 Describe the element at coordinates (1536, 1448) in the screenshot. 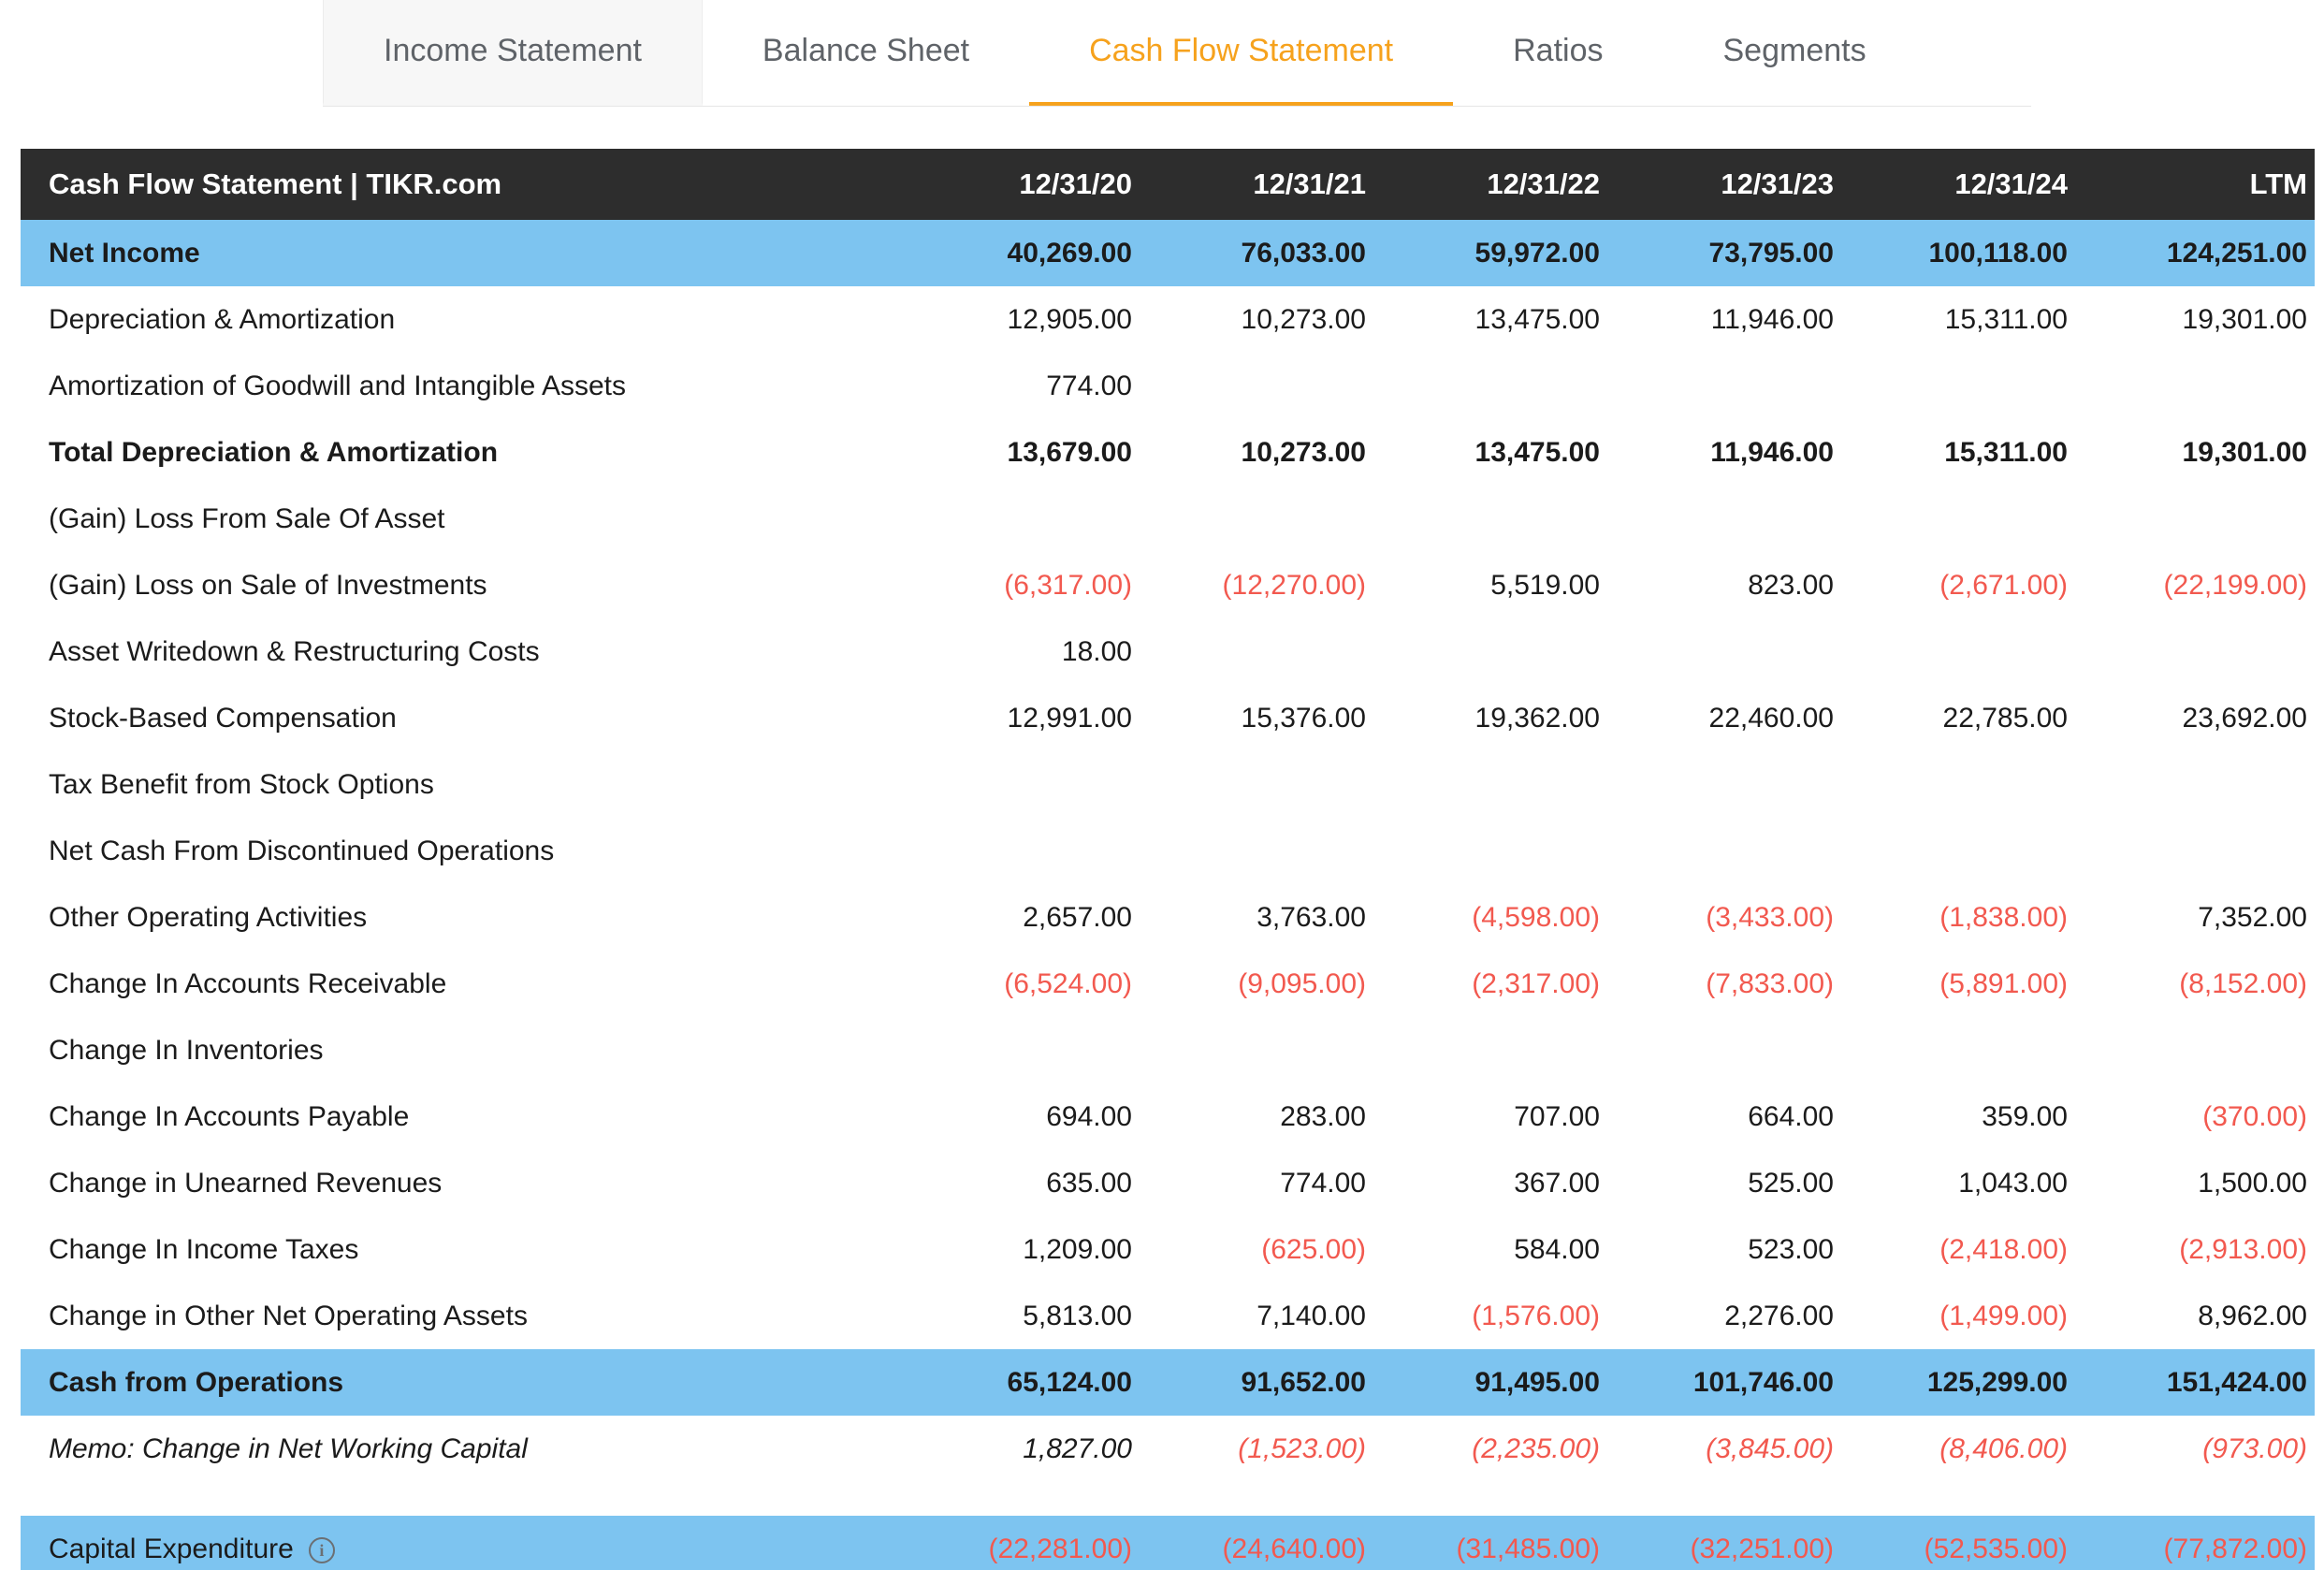

I see `cell-value: (2,235.00)` at that location.